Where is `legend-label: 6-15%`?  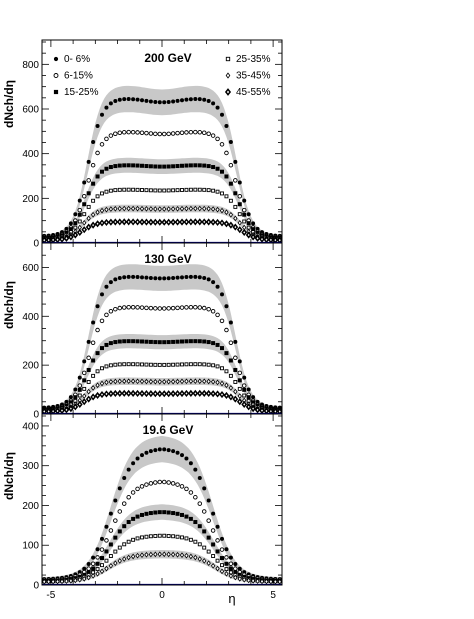
legend-label: 6-15% is located at coordinates (78, 76).